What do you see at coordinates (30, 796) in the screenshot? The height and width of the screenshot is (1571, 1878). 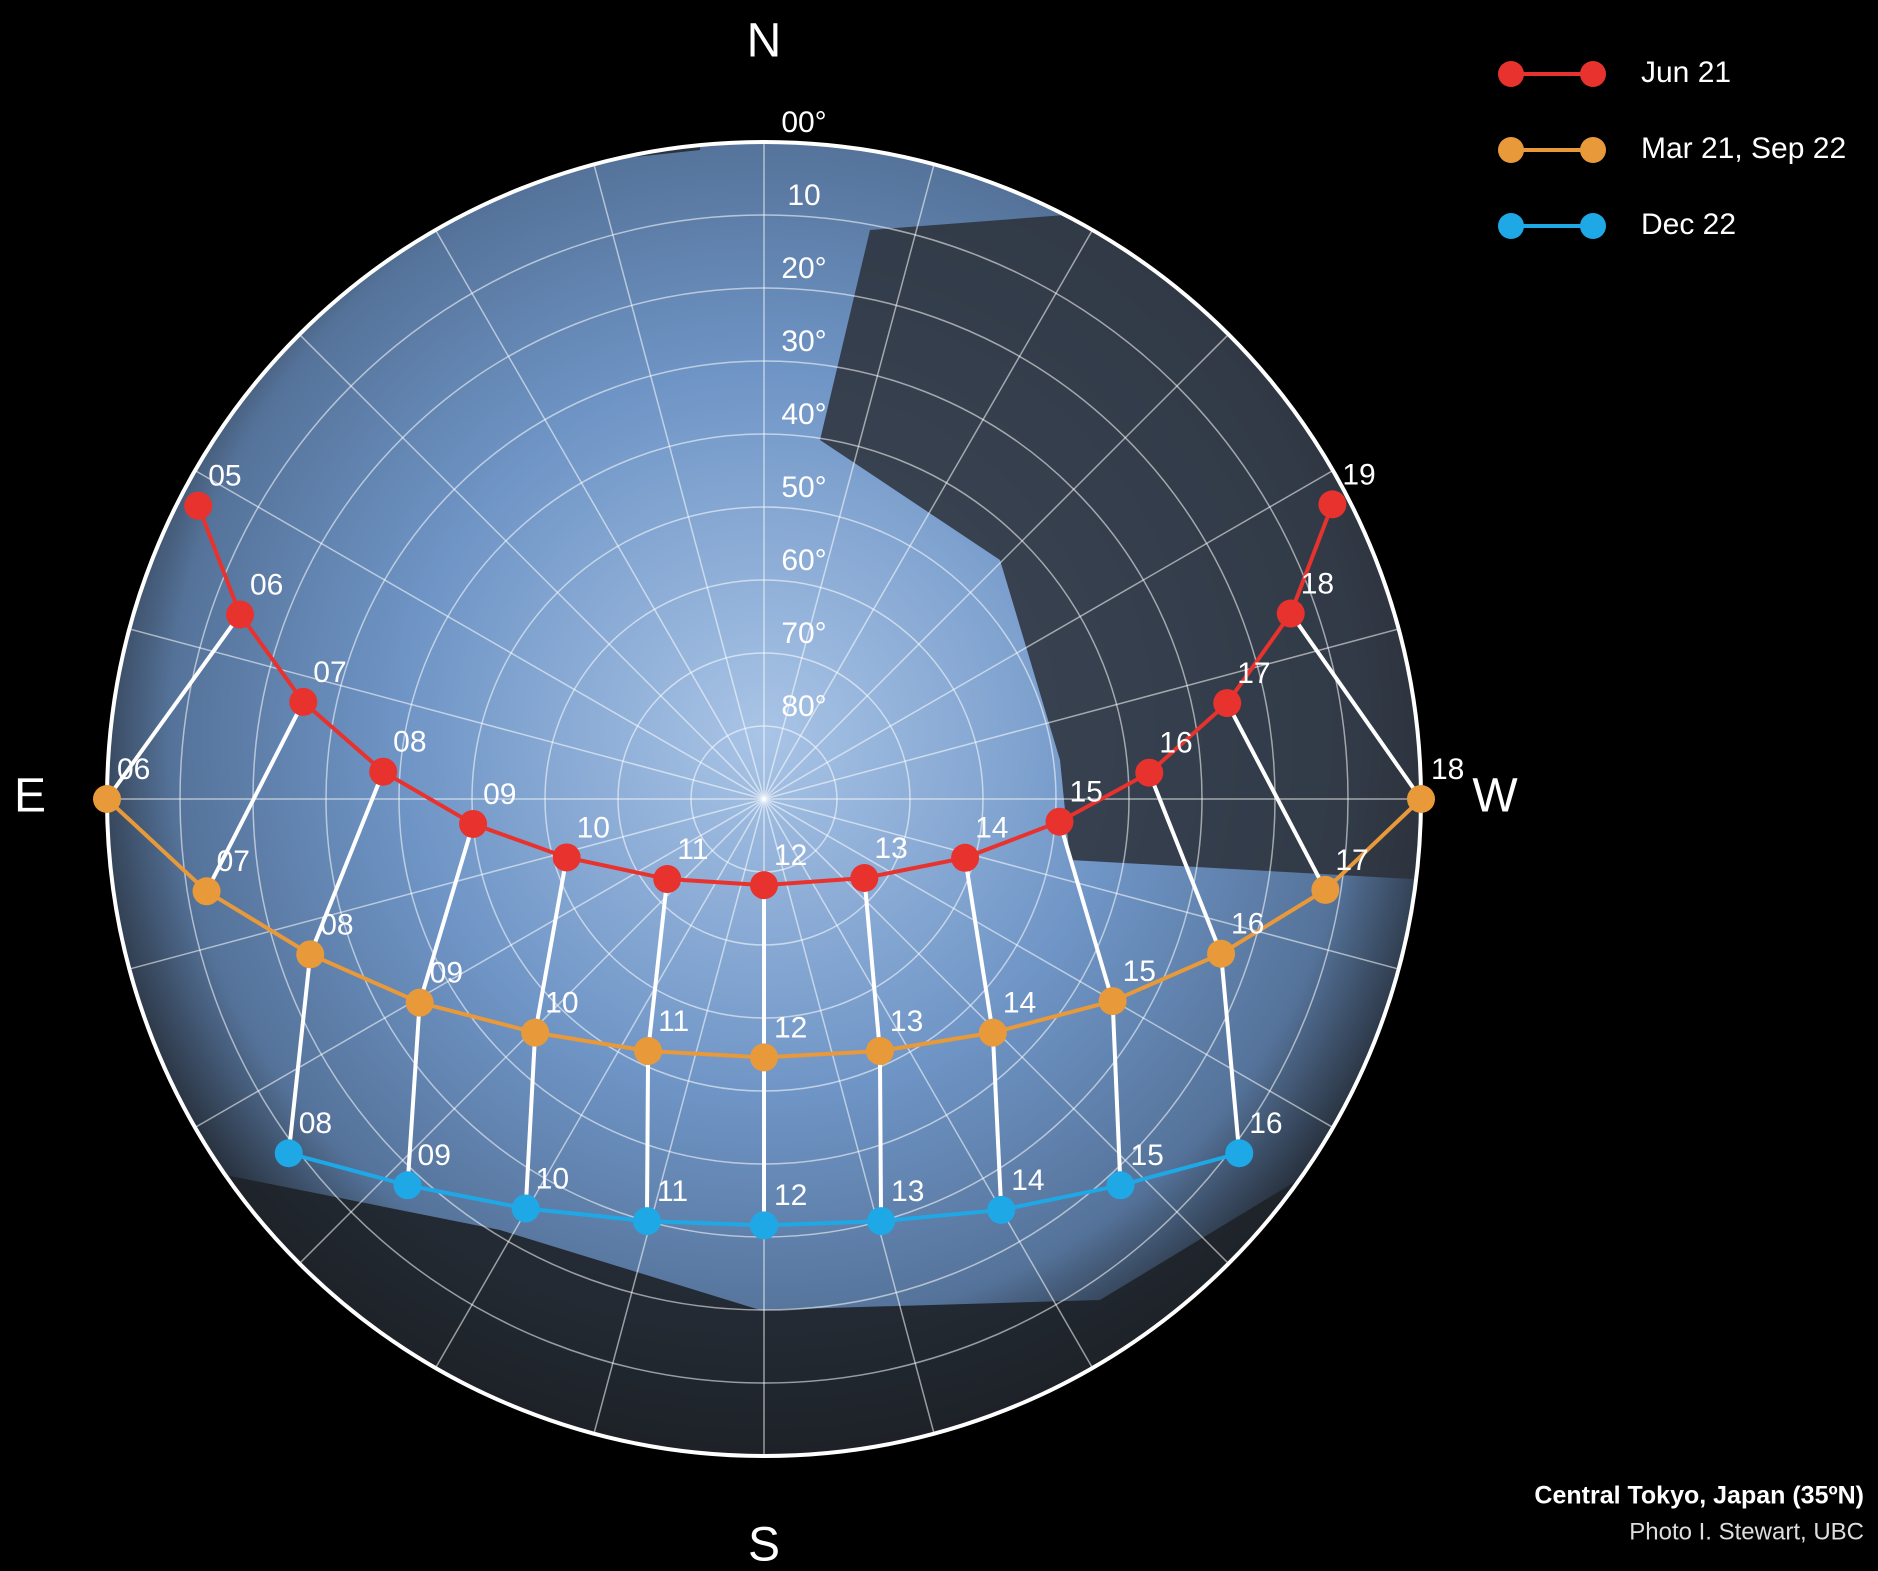 I see `direction-label: E` at bounding box center [30, 796].